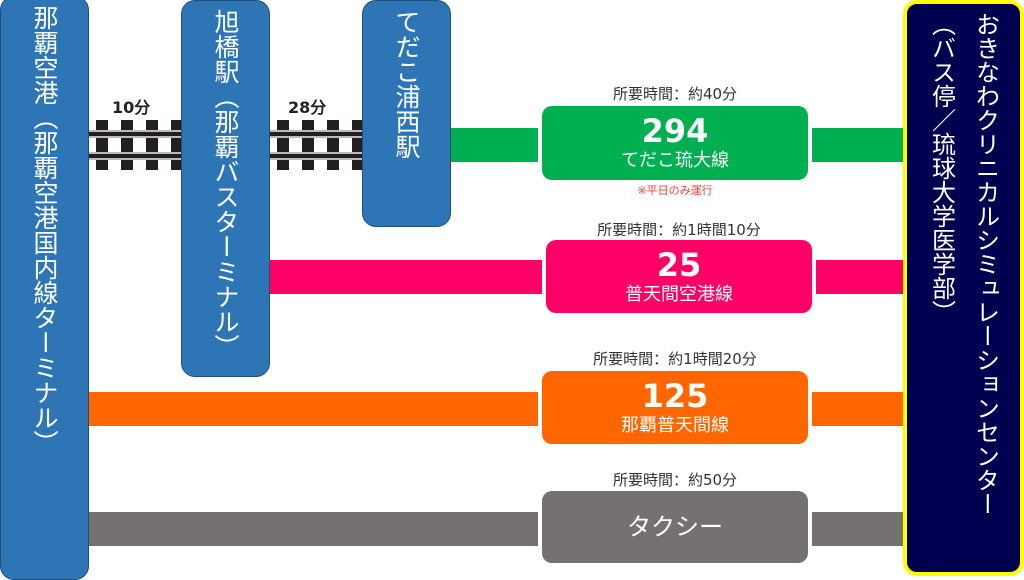 This screenshot has height=580, width=1024. I want to click on station-label: 那覇空港（那覇空港国内線ターミナル）, so click(44, 230).